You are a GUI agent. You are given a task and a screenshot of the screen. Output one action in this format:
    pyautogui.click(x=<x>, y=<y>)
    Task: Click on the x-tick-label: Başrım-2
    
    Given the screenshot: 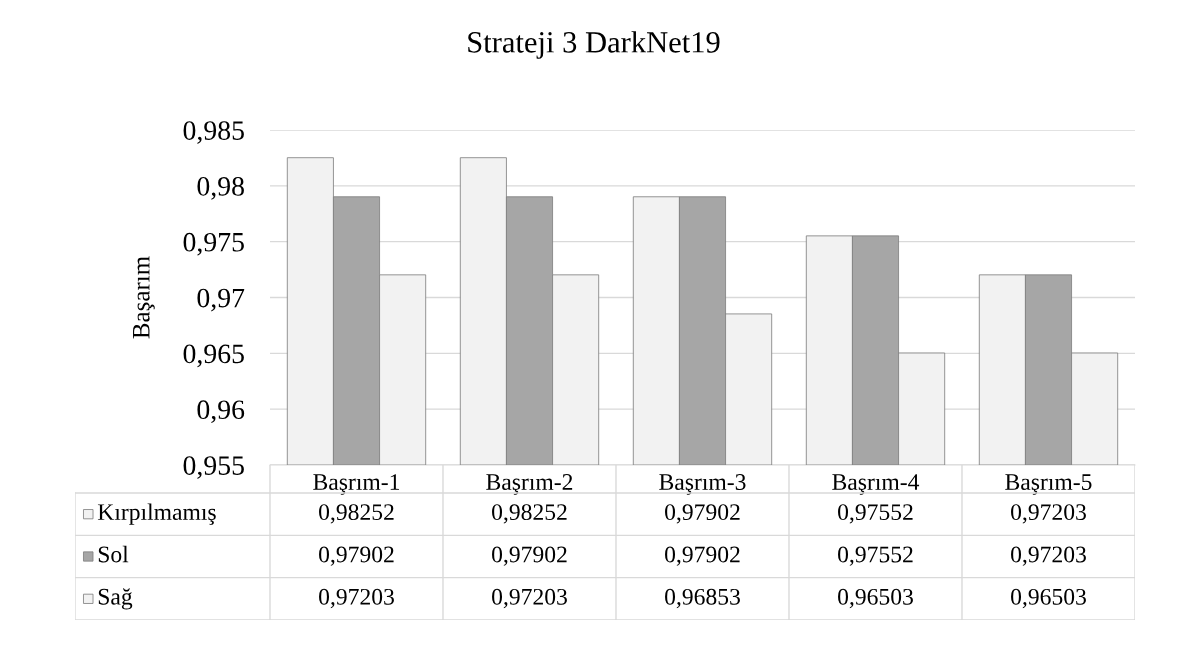 What is the action you would take?
    pyautogui.click(x=529, y=484)
    